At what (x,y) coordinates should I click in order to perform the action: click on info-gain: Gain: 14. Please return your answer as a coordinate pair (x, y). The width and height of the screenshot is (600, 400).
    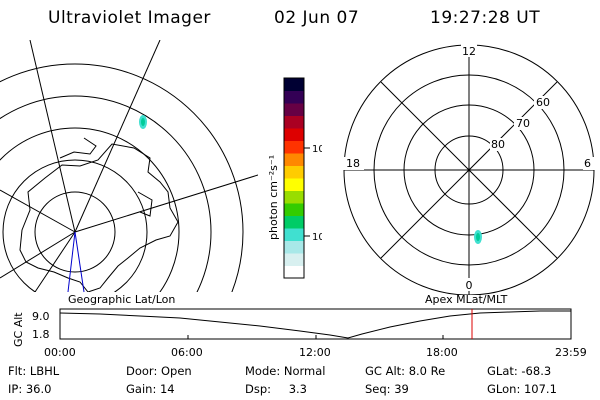
    Looking at the image, I should click on (150, 389).